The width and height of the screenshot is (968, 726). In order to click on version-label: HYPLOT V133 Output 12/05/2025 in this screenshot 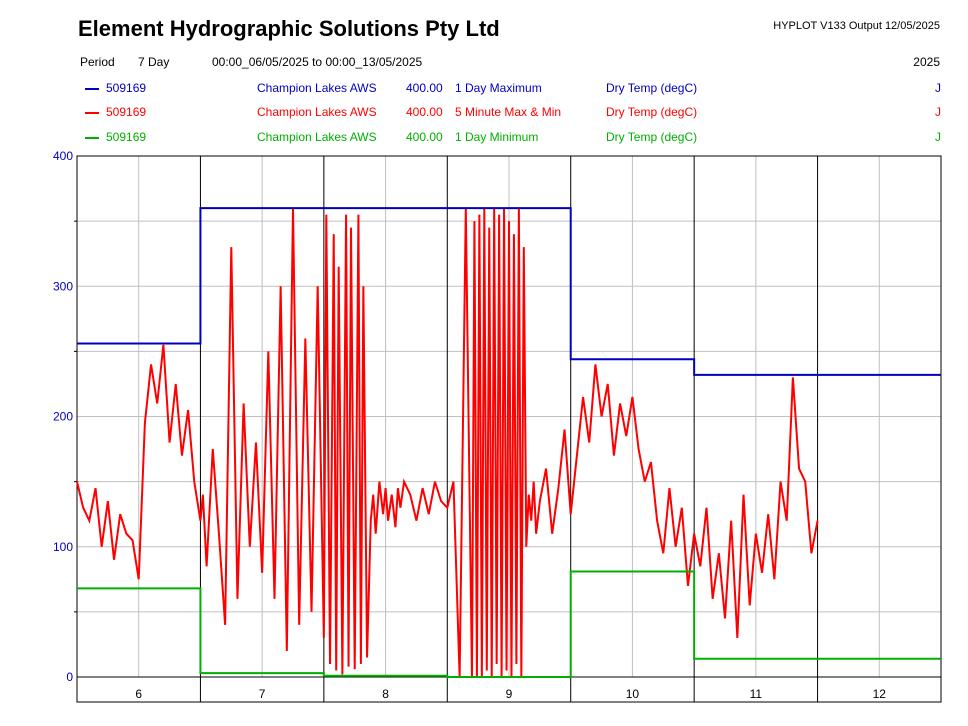, I will do `click(856, 26)`.